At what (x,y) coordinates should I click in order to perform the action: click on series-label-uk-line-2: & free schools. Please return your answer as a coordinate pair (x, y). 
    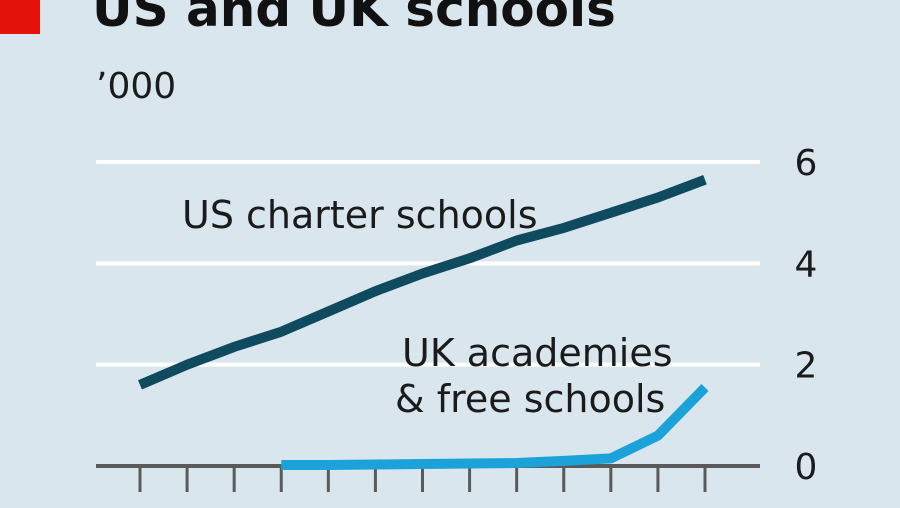
    Looking at the image, I should click on (530, 399).